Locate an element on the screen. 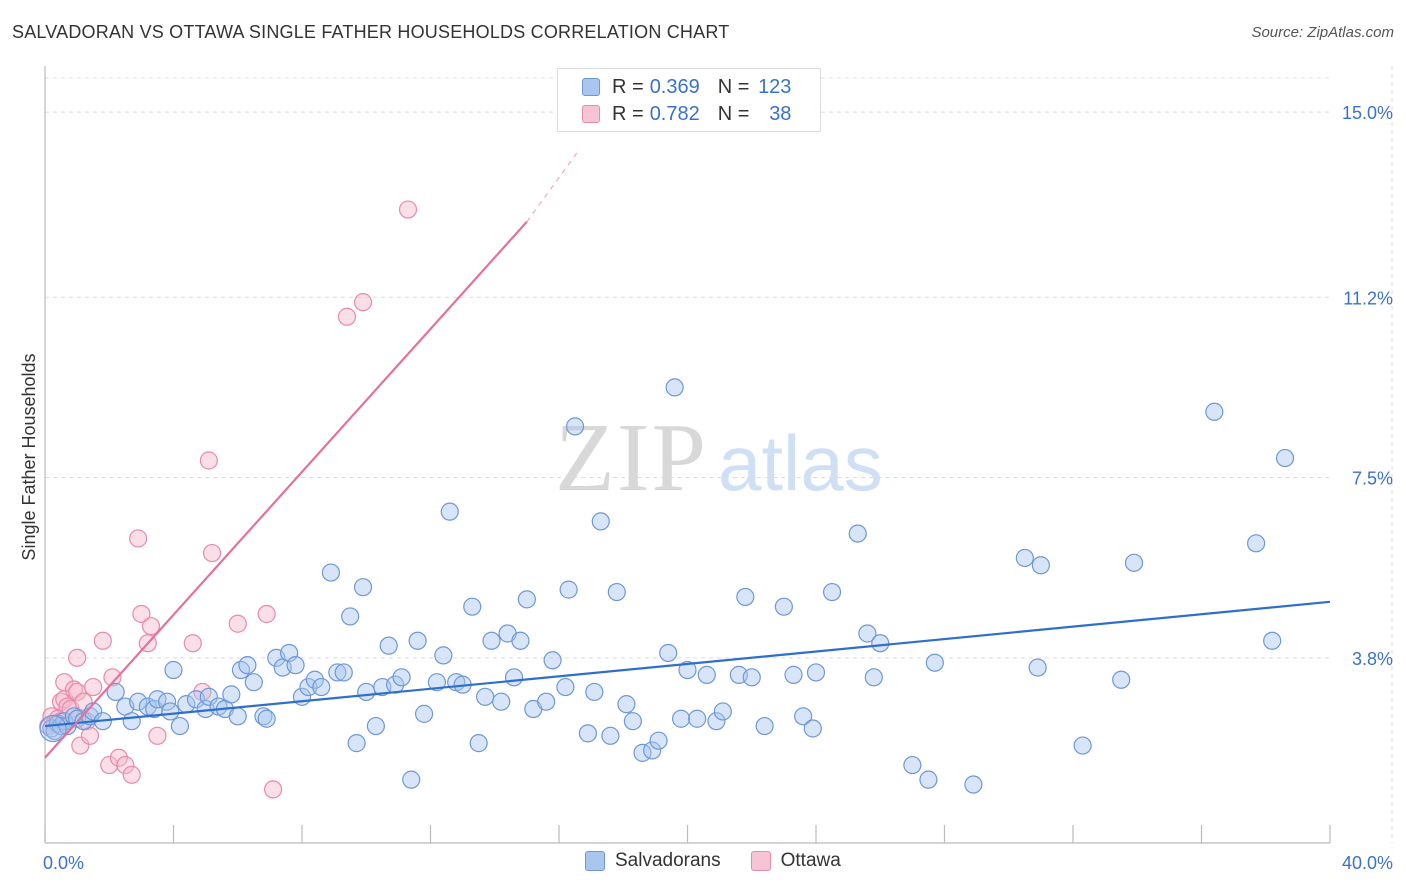 This screenshot has width=1406, height=892. x-tick-label-max: 40.0% is located at coordinates (1367, 863).